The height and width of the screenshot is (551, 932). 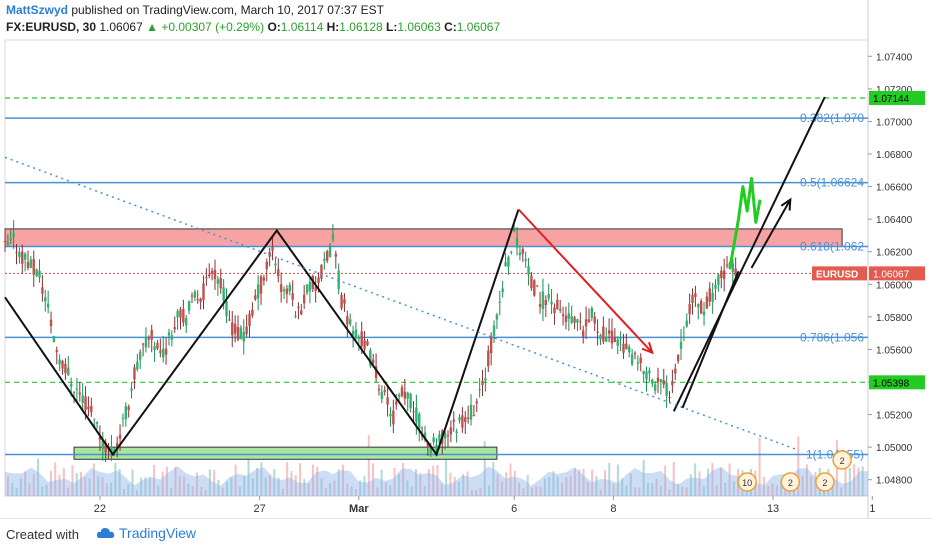 I want to click on event-count: 2, so click(x=842, y=461).